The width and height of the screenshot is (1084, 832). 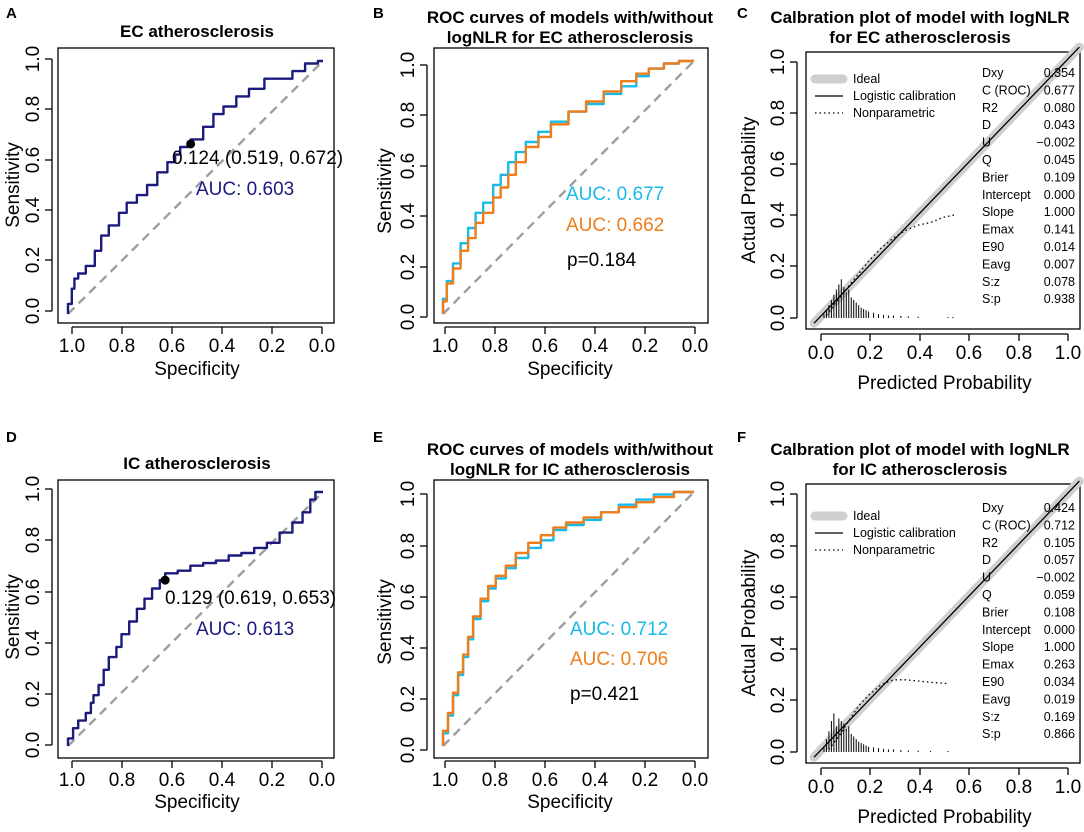 I want to click on auc-annotation: AUC: 0.706, so click(x=619, y=659).